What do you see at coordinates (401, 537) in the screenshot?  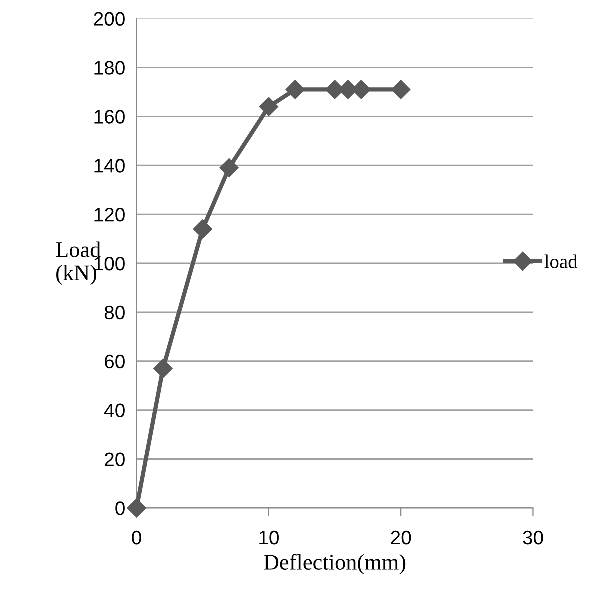 I see `x-tick-label: 20` at bounding box center [401, 537].